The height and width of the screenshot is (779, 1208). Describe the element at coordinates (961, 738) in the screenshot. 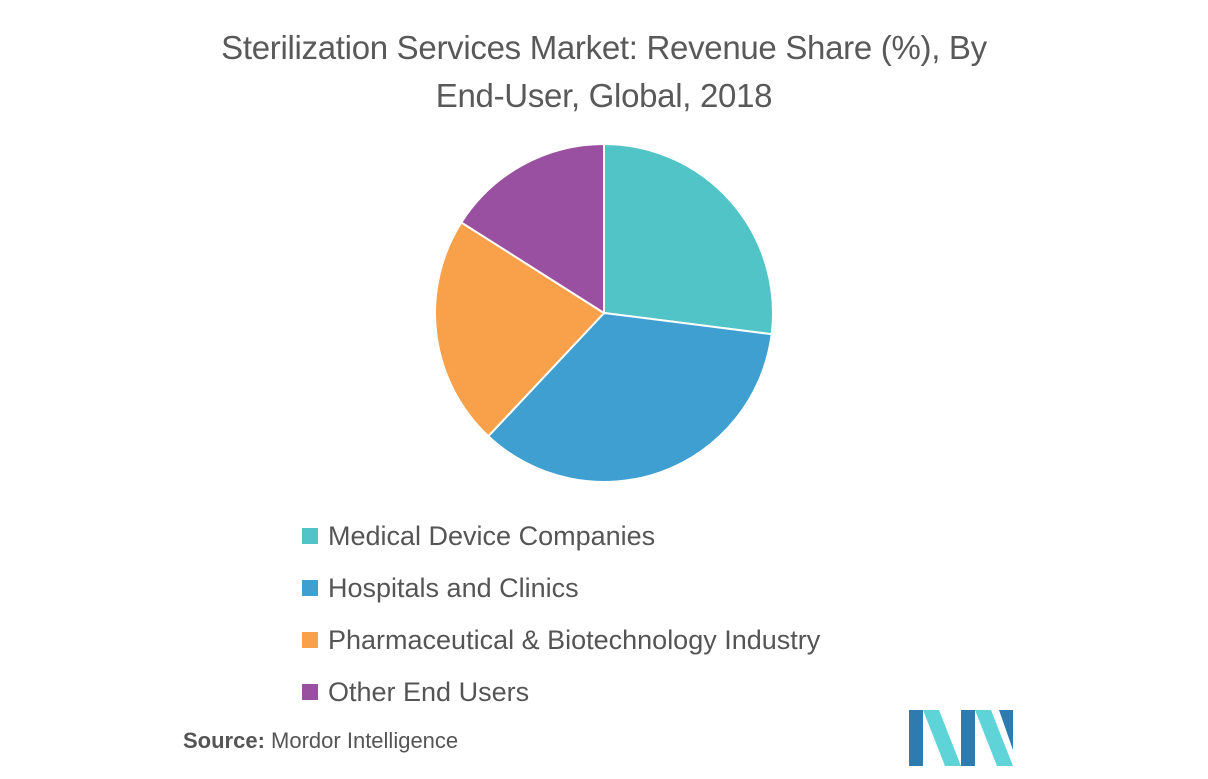

I see `mordor-intelligence-logo-icon` at that location.